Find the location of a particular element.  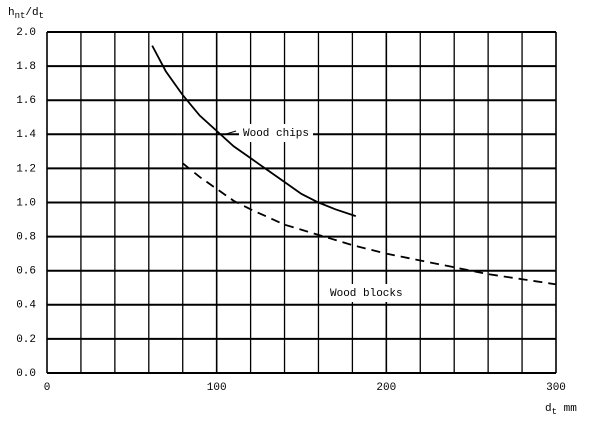

y-tick-label: 0.4 is located at coordinates (26, 306).